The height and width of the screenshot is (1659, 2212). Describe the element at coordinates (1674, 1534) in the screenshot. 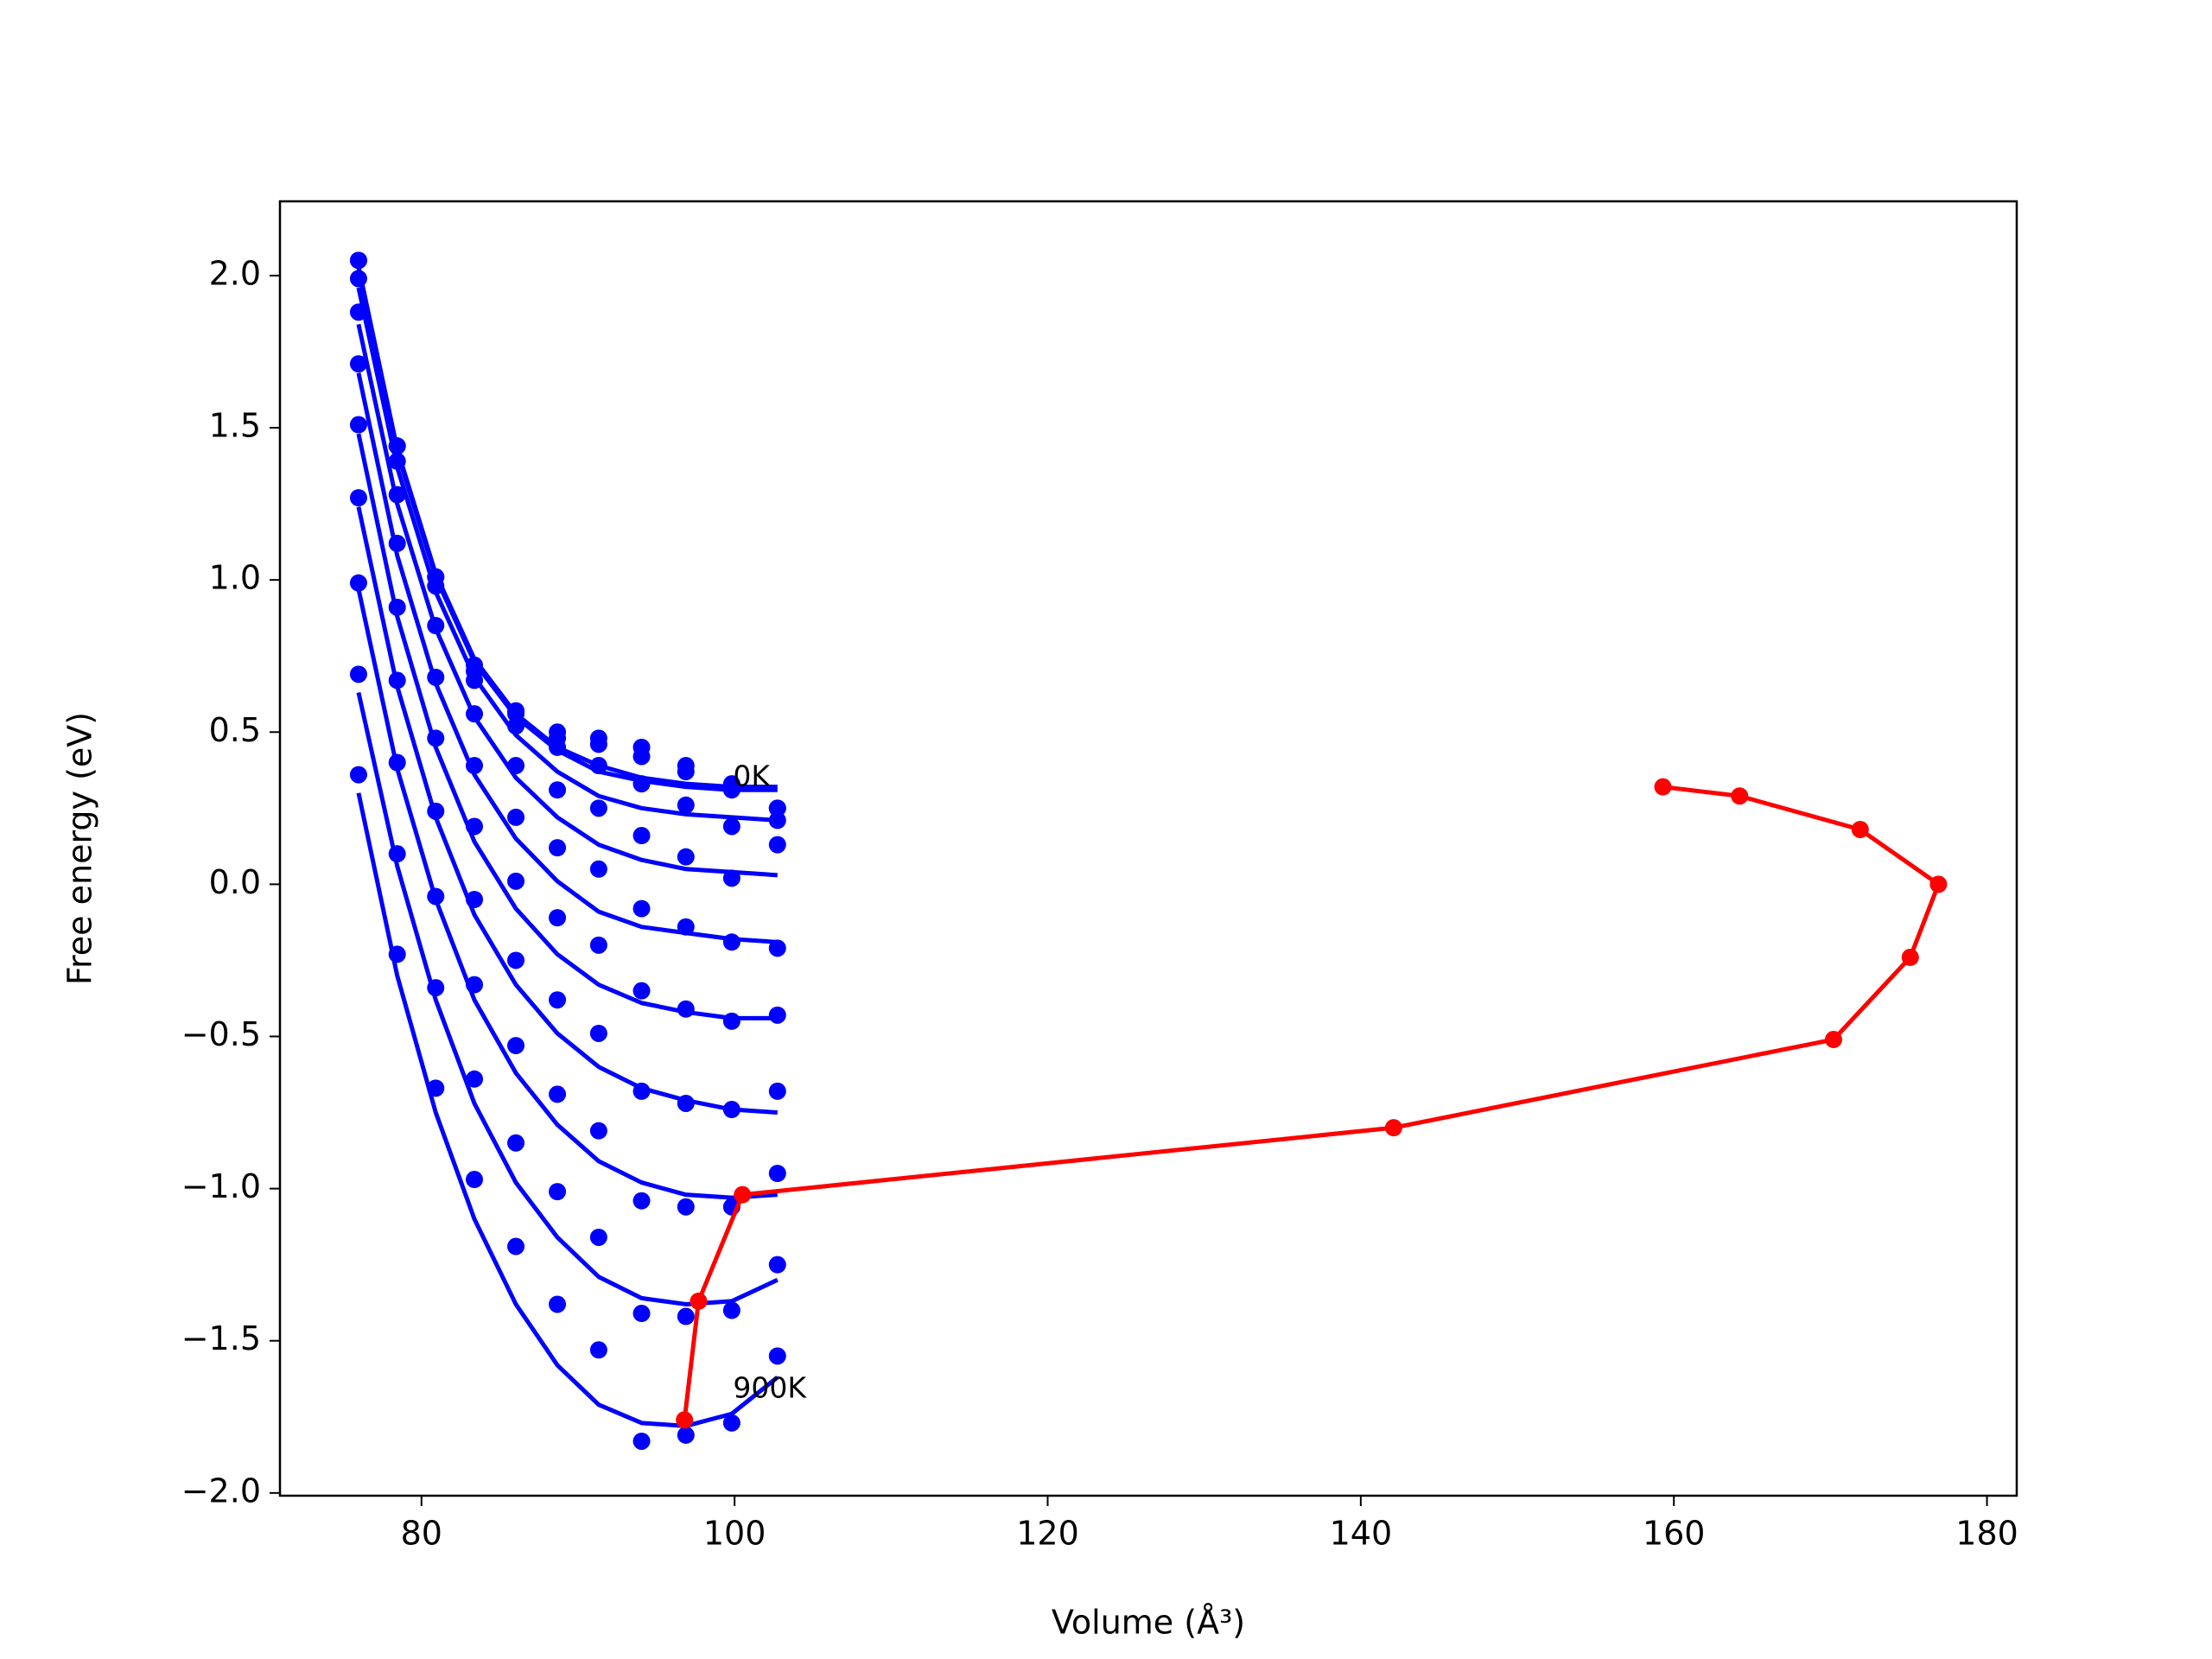

I see `x-tick-label: 160` at that location.